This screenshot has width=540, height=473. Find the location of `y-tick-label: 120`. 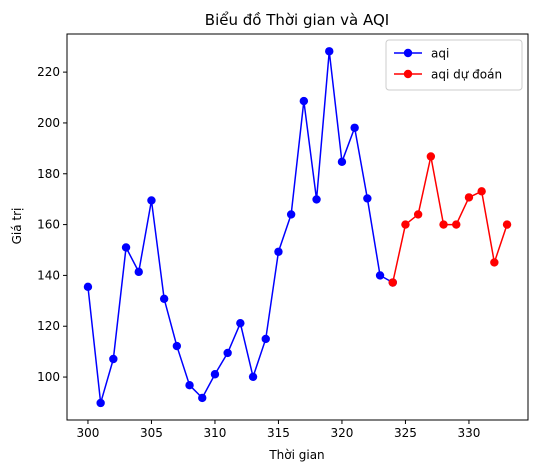

y-tick-label: 120 is located at coordinates (48, 326).